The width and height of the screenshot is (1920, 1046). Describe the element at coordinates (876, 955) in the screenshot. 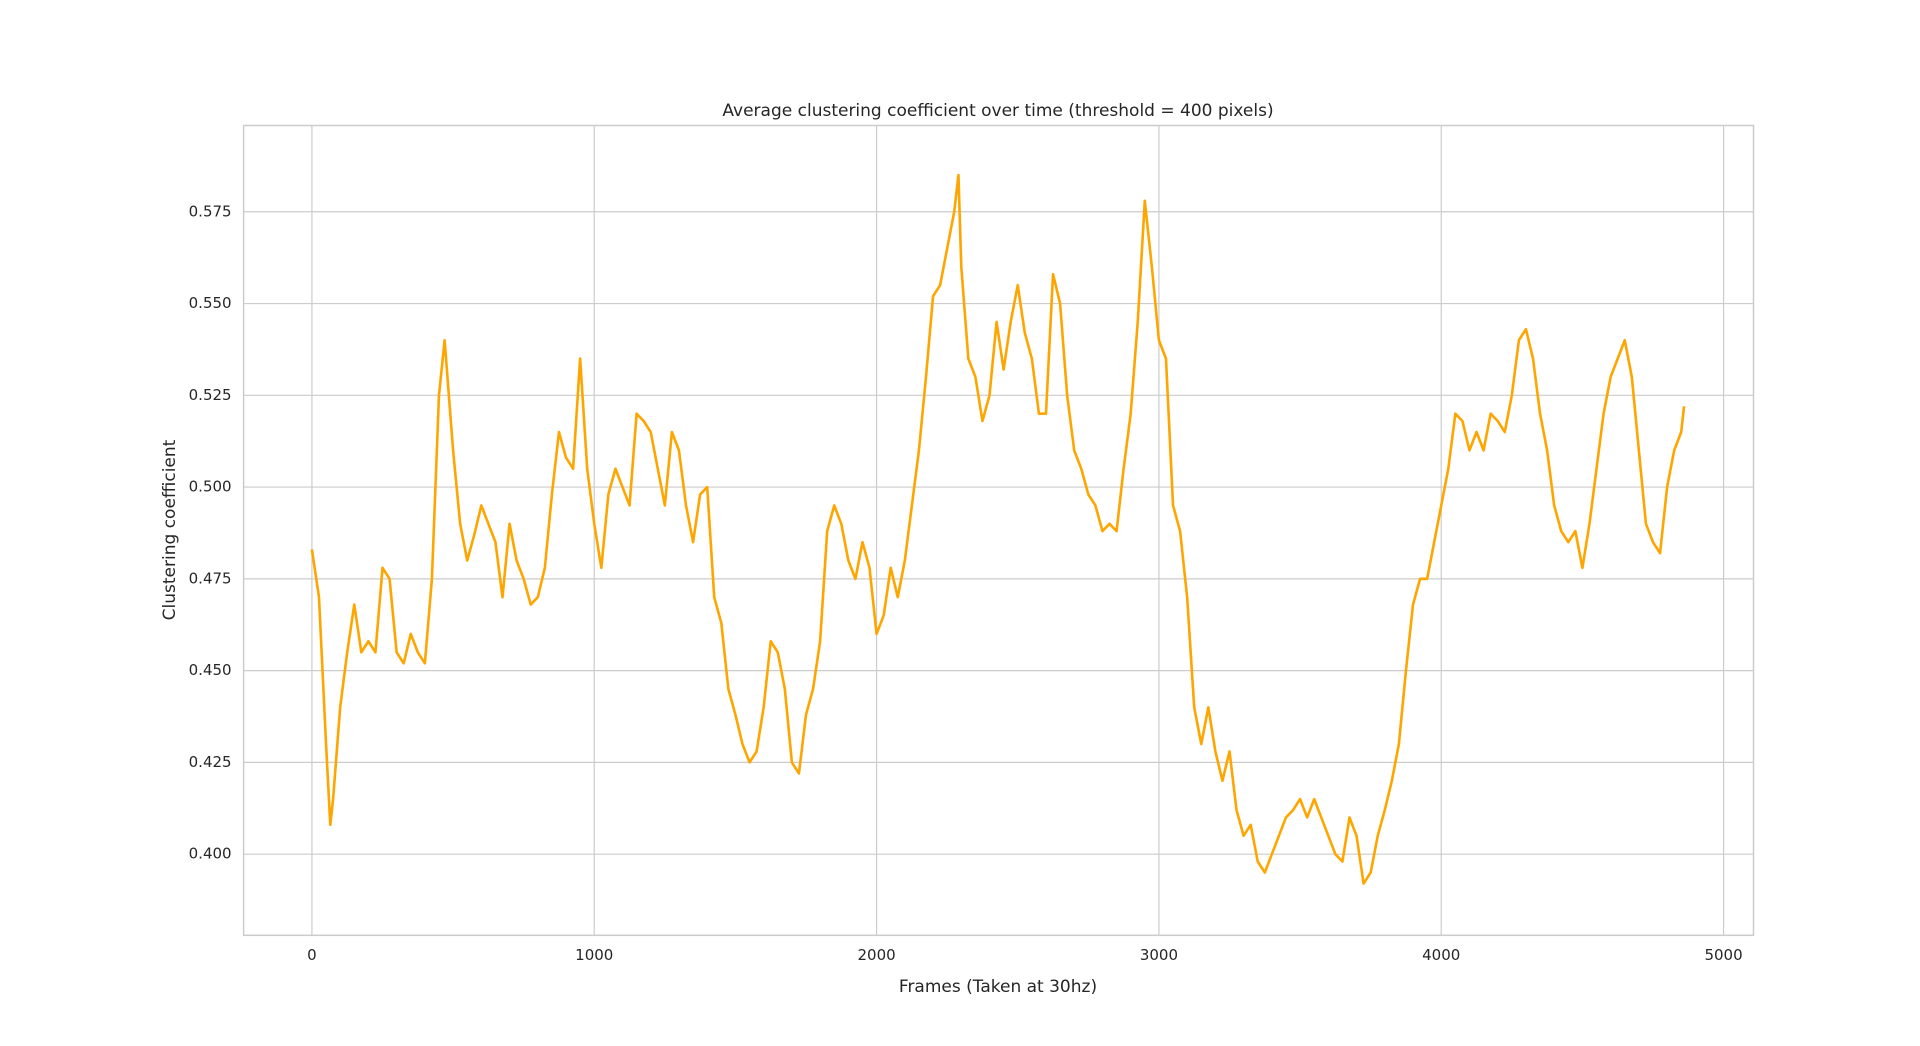

I see `x-tick-label: 2000` at that location.